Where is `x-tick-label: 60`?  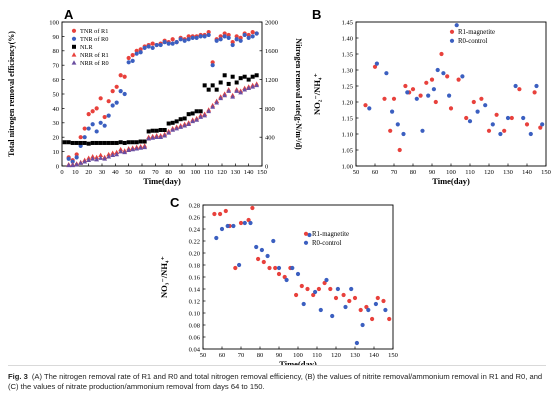 x-tick-label: 60 is located at coordinates (375, 172).